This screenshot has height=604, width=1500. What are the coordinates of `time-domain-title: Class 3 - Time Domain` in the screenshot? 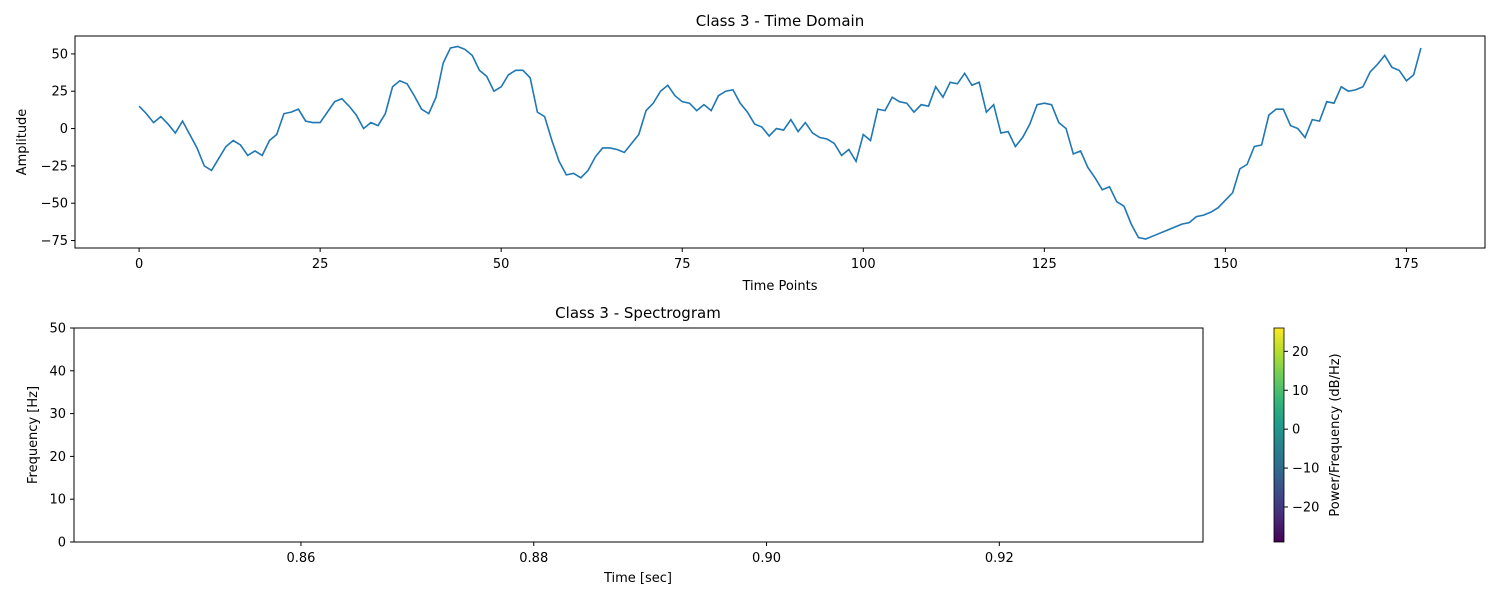 It's located at (780, 21).